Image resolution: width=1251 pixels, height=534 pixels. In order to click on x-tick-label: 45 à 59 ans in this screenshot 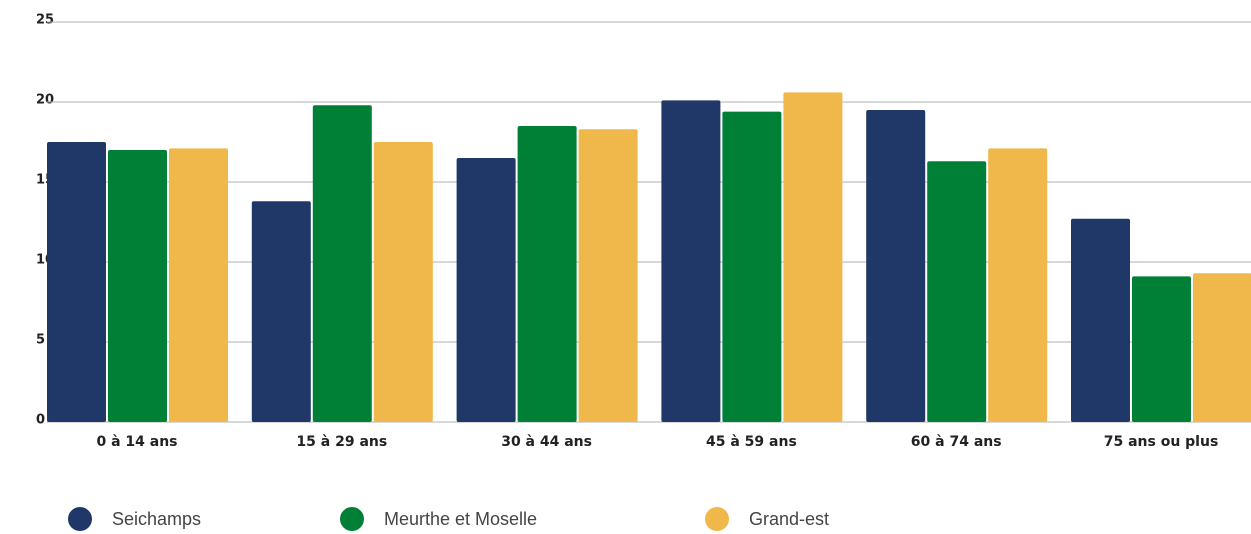, I will do `click(751, 442)`.